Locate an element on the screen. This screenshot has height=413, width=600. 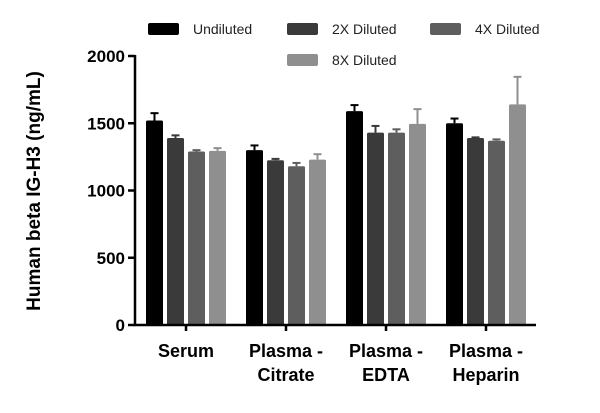
legend-label: 4X Diluted is located at coordinates (507, 29).